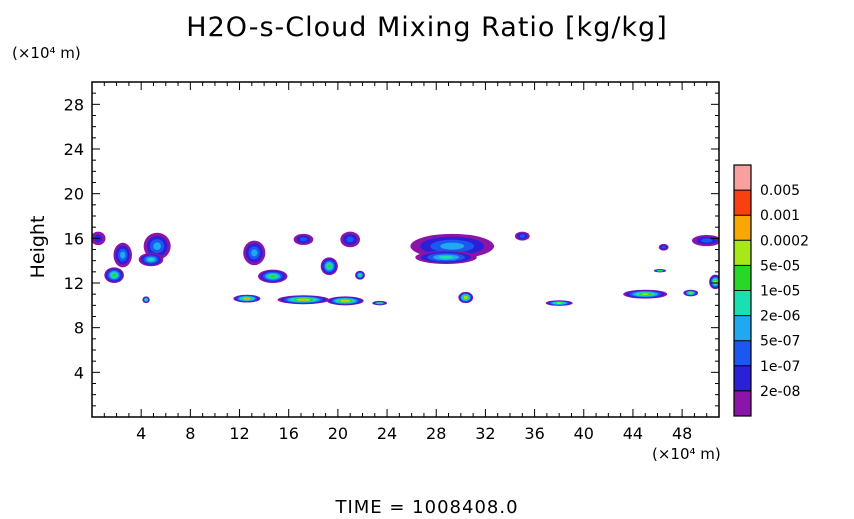 This screenshot has height=519, width=854. Describe the element at coordinates (141, 433) in the screenshot. I see `x-tick-label-4: 4` at that location.